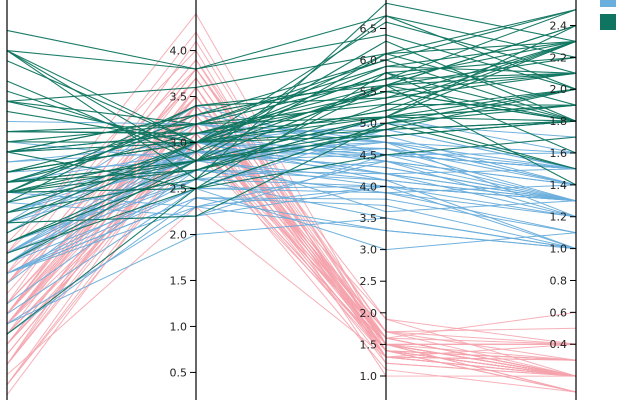  I want to click on tick-label: 0.5, so click(179, 372).